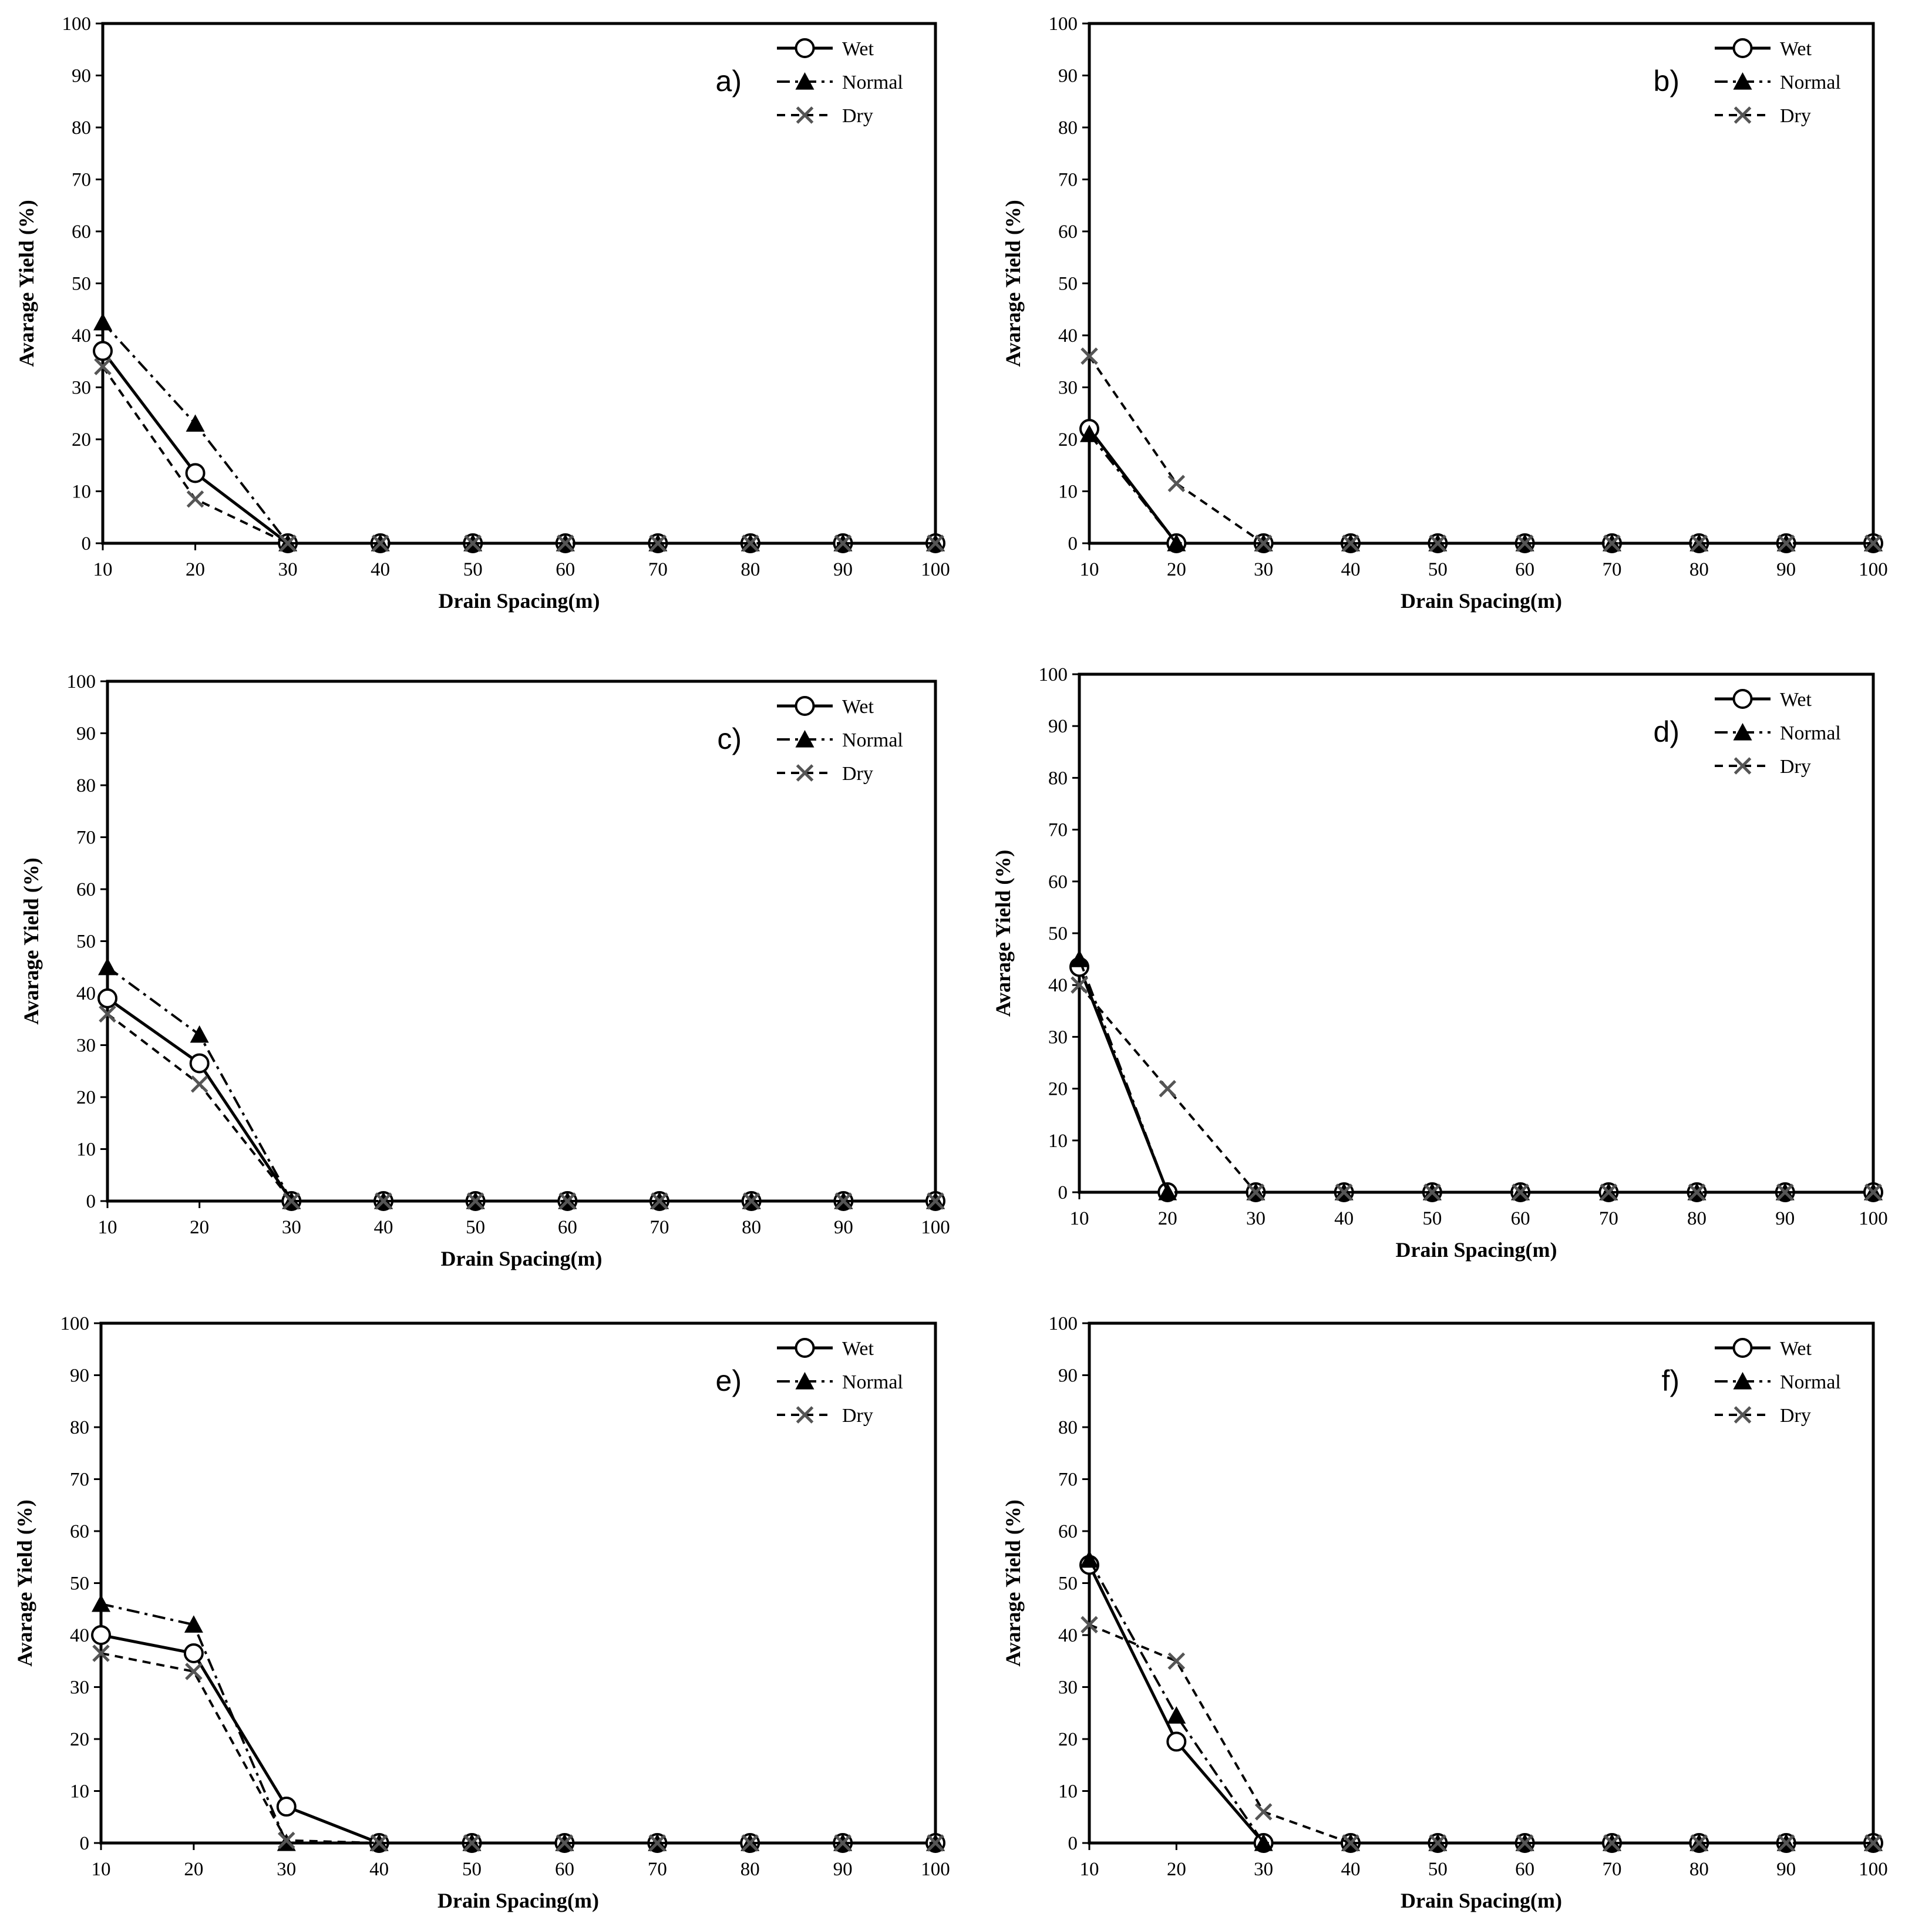 This screenshot has width=1932, height=1917. I want to click on y-tick-label: 50, so click(79, 1584).